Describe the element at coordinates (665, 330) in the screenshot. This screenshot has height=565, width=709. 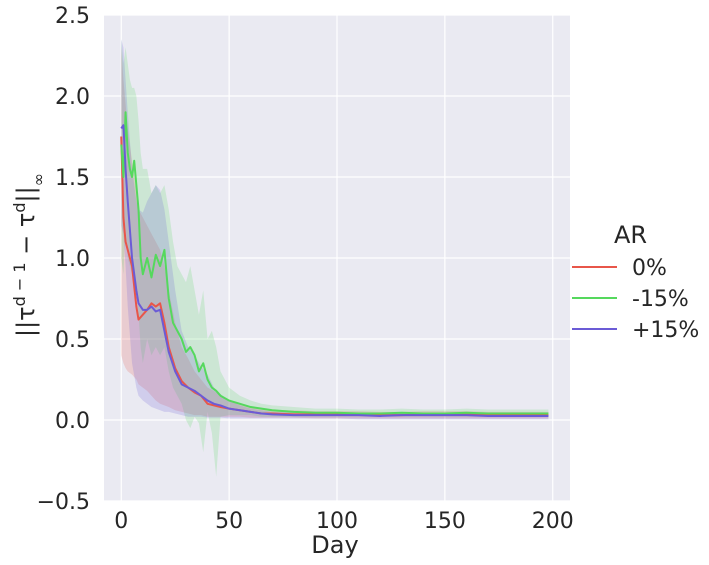
I see `legend-label: +15%` at that location.